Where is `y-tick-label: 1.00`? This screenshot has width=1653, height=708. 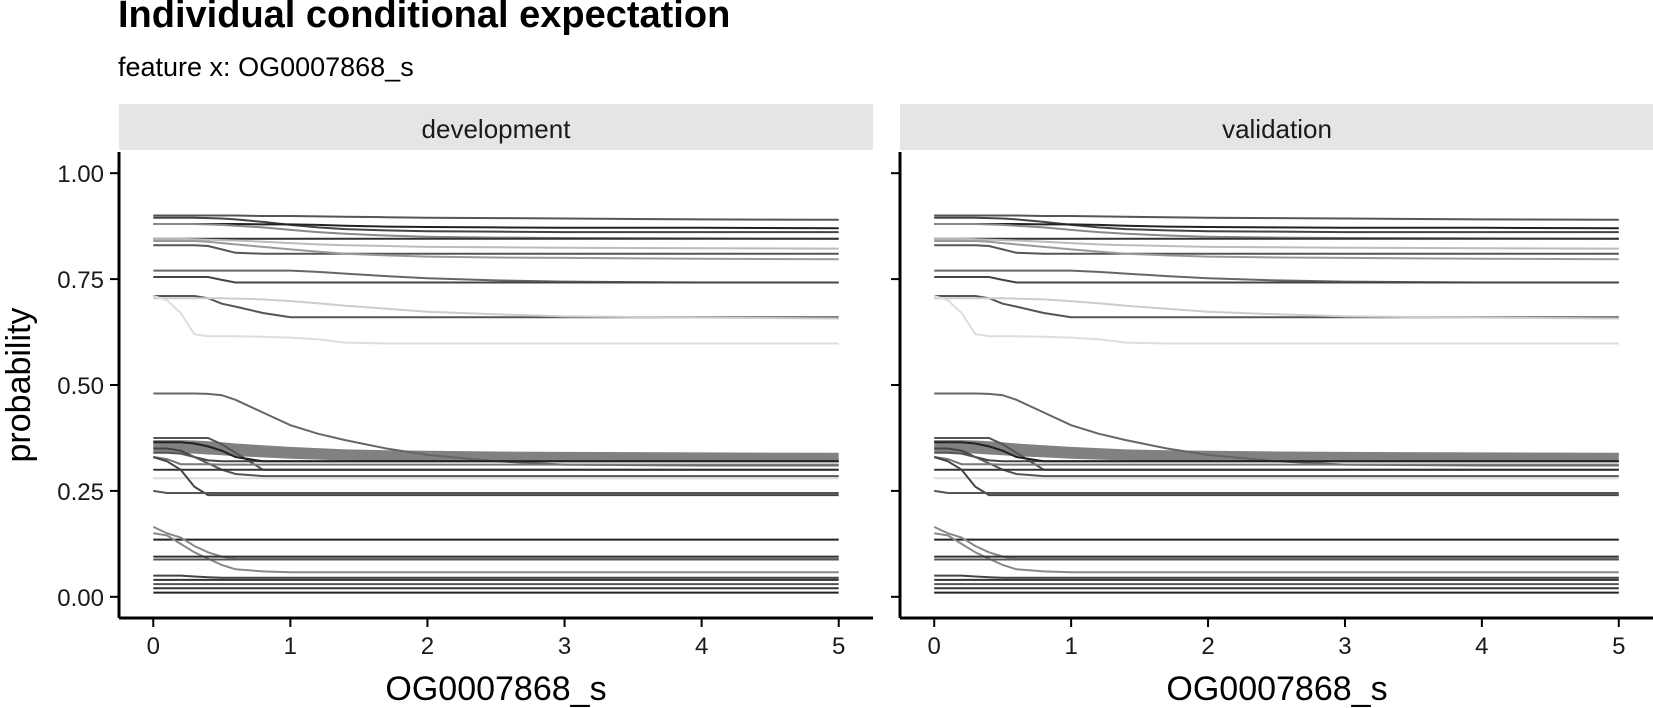 y-tick-label: 1.00 is located at coordinates (80, 174).